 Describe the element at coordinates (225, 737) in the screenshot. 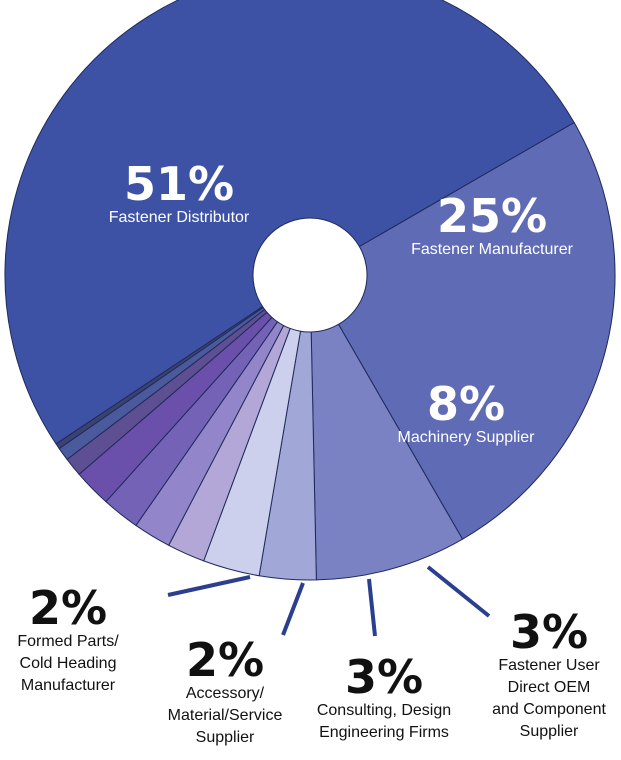

I see `category-label-accessory-material-service-supplier-line-3: Supplier` at that location.